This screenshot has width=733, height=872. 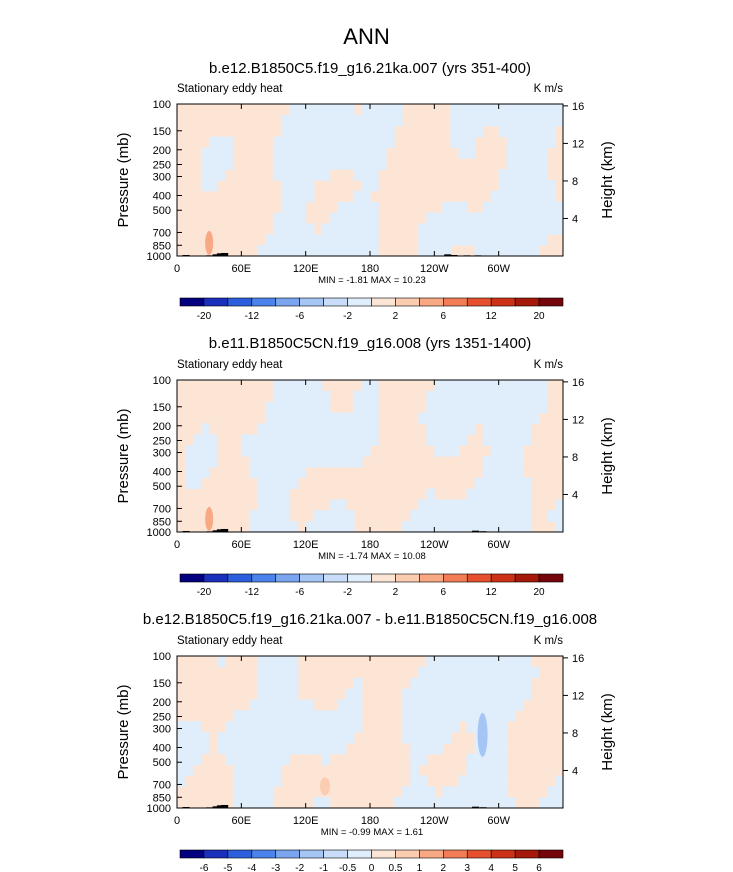 I want to click on y2-tick-label: 16, so click(x=578, y=659).